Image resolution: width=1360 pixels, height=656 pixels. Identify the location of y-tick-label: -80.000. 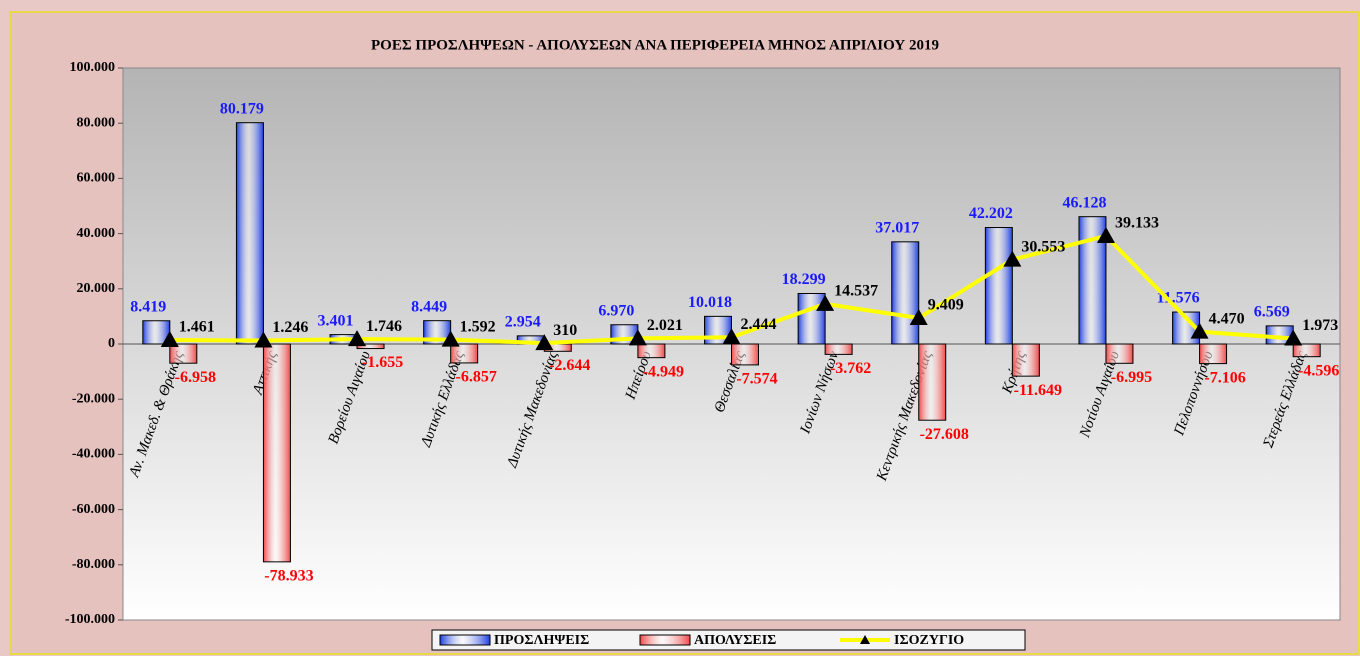
(93, 564).